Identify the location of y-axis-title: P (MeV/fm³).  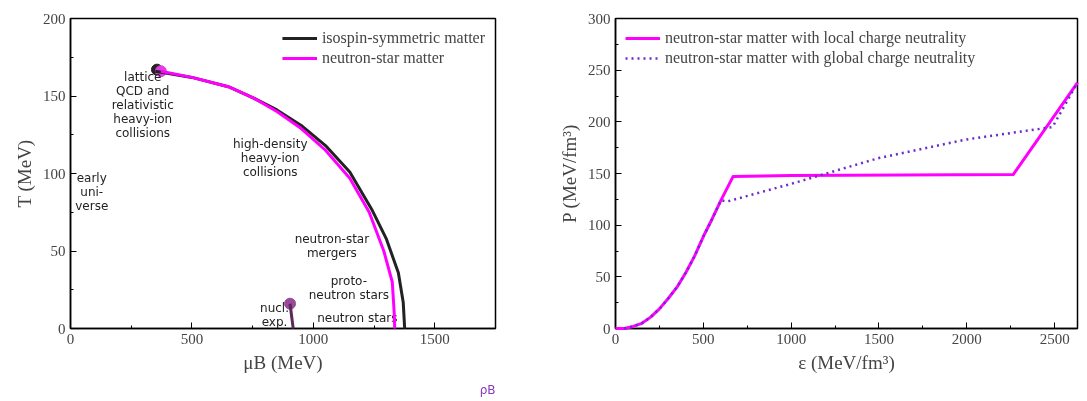
(570, 174).